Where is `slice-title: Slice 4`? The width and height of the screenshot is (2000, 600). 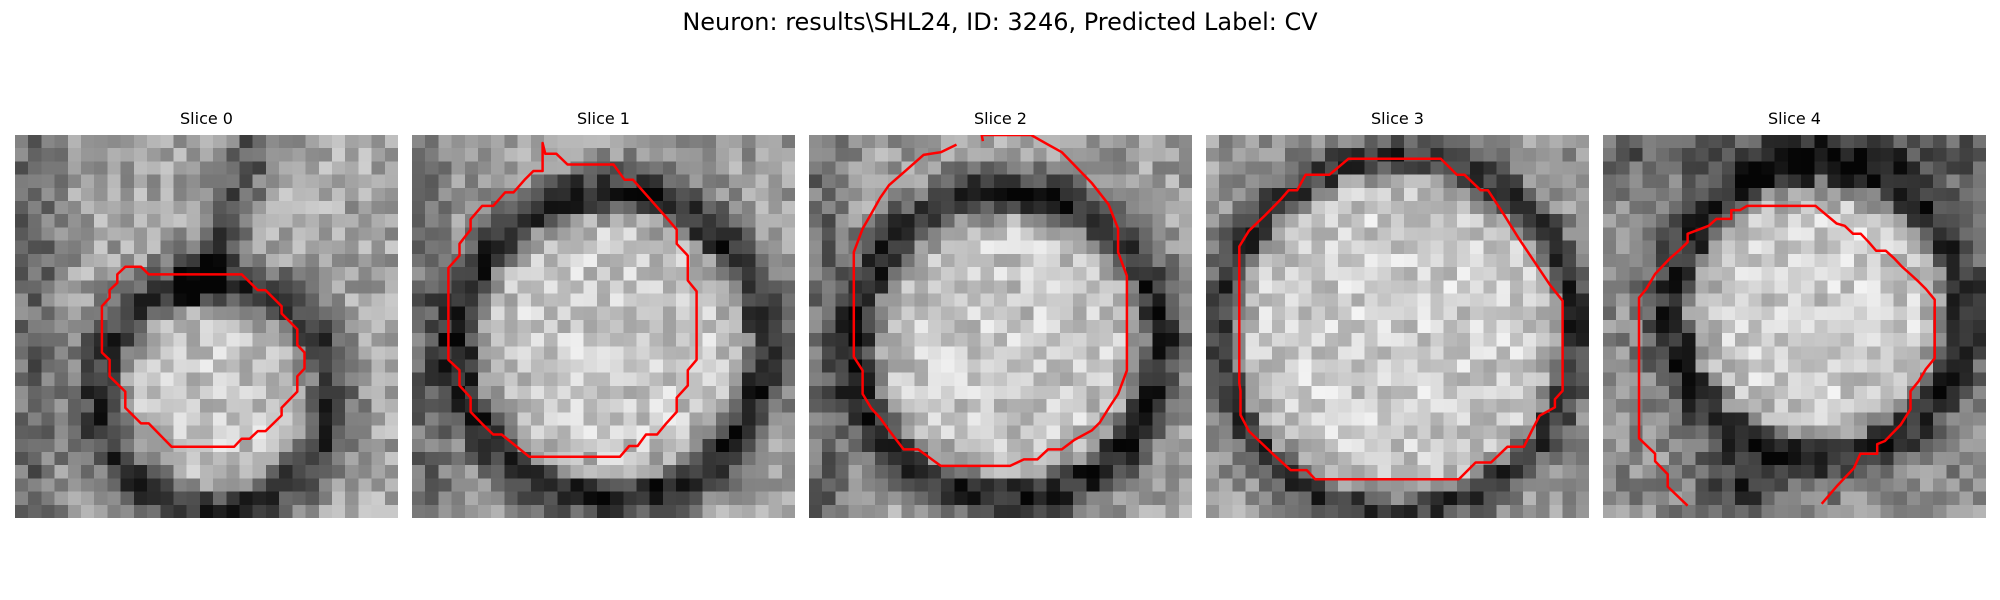 slice-title: Slice 4 is located at coordinates (1794, 118).